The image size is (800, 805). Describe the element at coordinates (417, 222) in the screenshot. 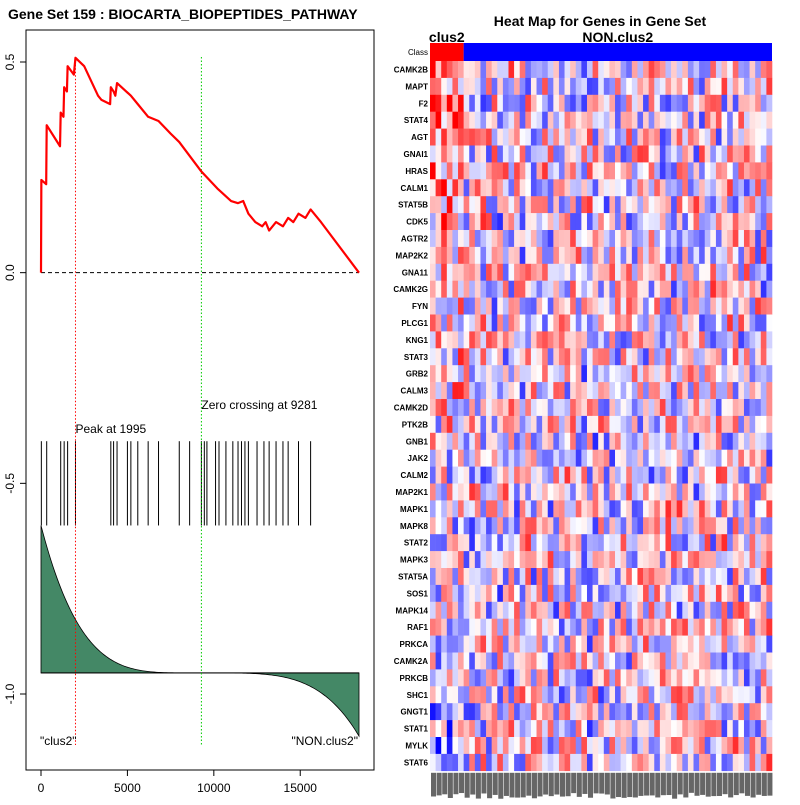

I see `gene-label: CDK5` at that location.